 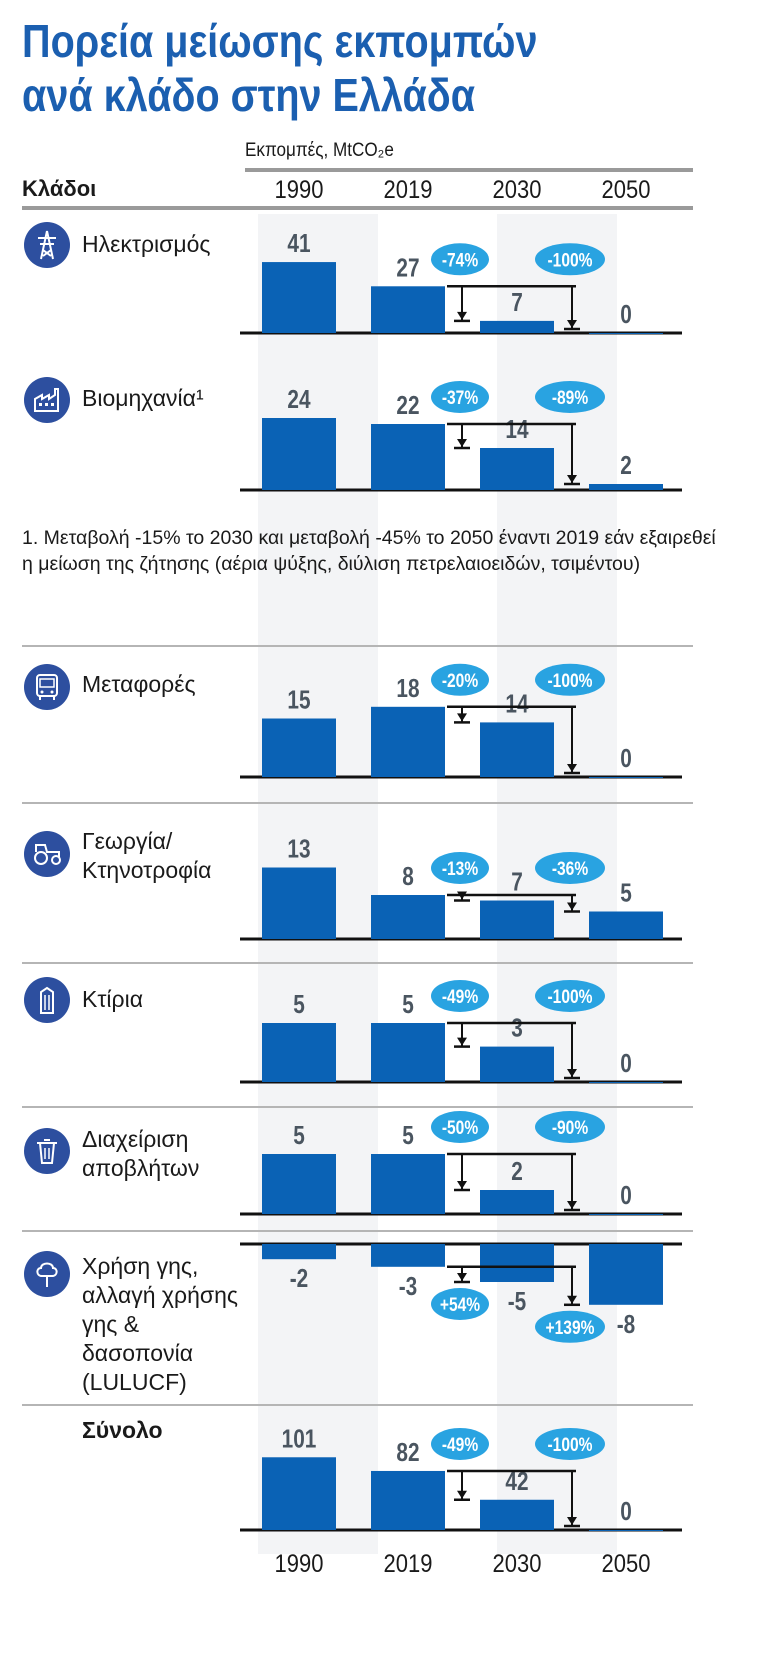 I want to click on unit-label: Εκπομπές, MtCO₂e, so click(x=319, y=150).